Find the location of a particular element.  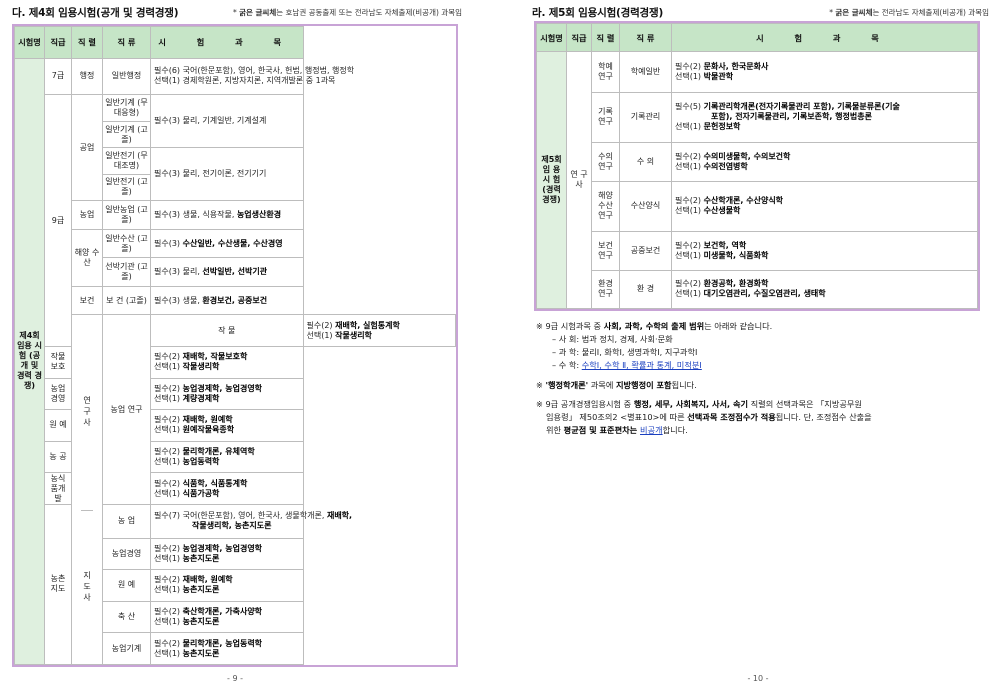

class-cell: 일반전기 (고졸) is located at coordinates (126, 187).